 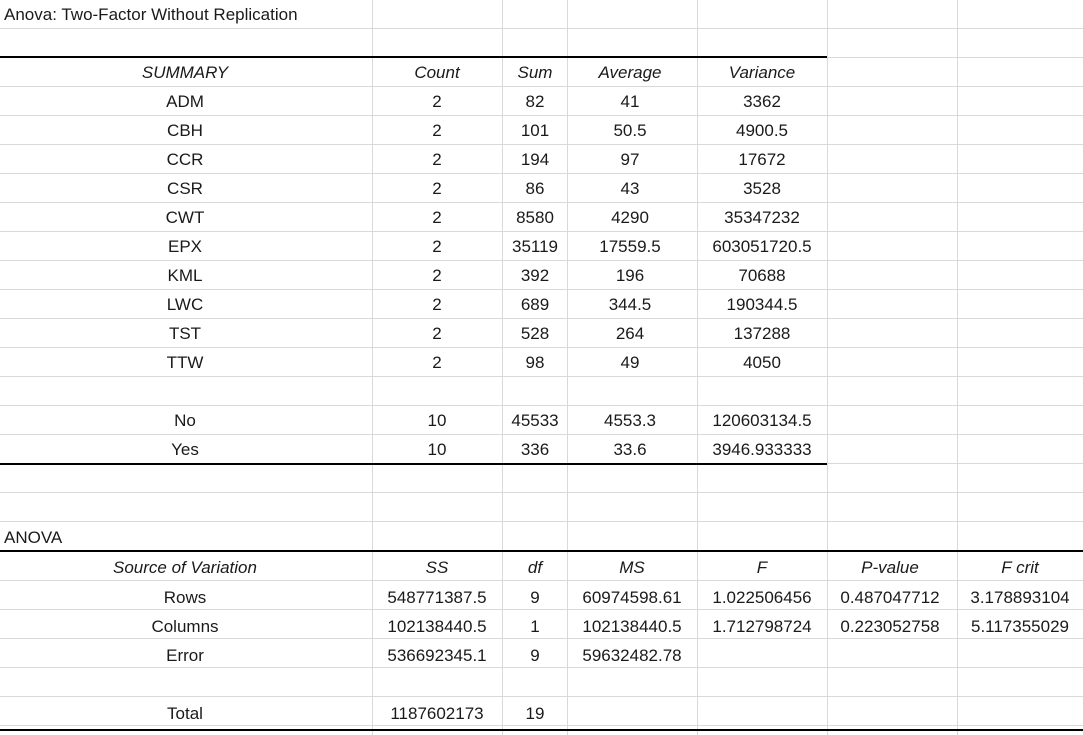 I want to click on p-value-cell, so click(x=890, y=655).